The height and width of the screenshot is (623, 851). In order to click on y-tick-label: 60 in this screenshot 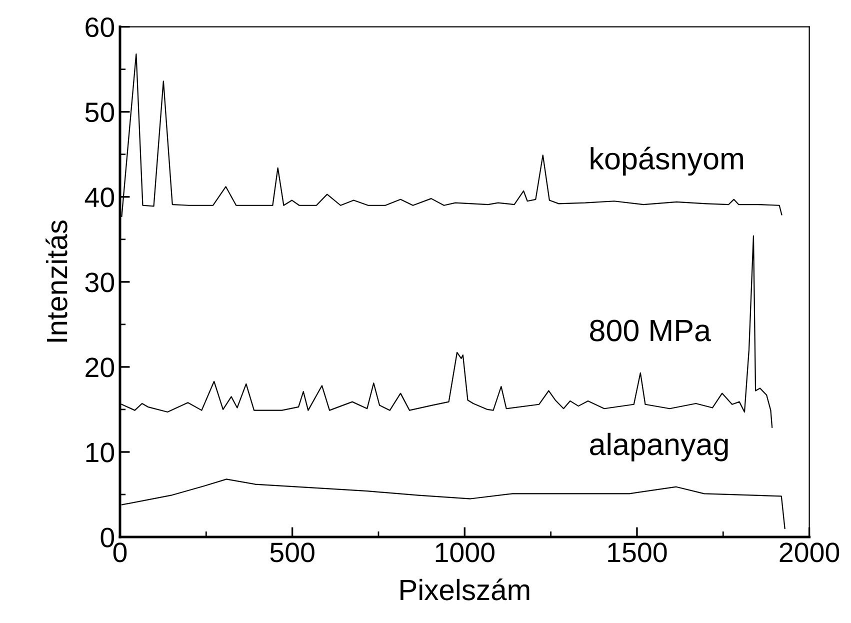, I will do `click(100, 27)`.